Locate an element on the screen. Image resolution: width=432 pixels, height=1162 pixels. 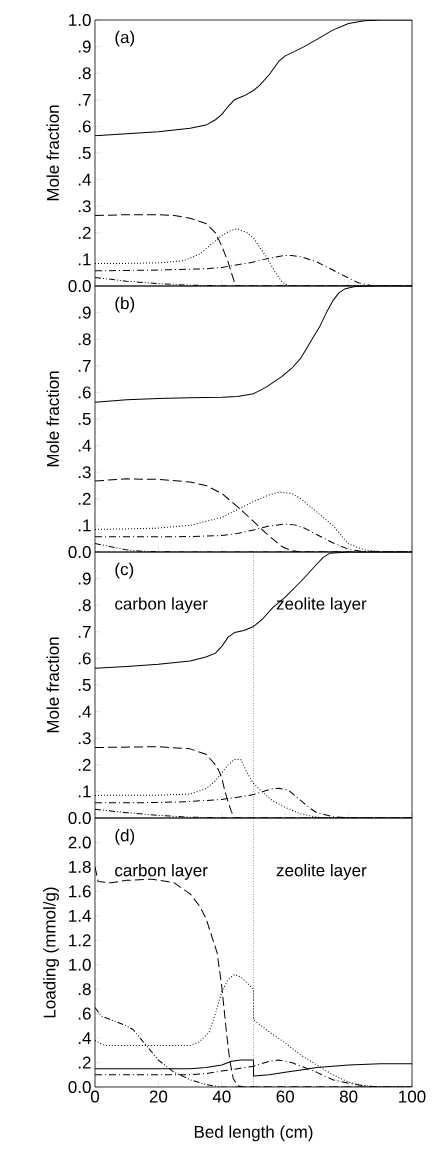
annotation: (b) is located at coordinates (125, 304).